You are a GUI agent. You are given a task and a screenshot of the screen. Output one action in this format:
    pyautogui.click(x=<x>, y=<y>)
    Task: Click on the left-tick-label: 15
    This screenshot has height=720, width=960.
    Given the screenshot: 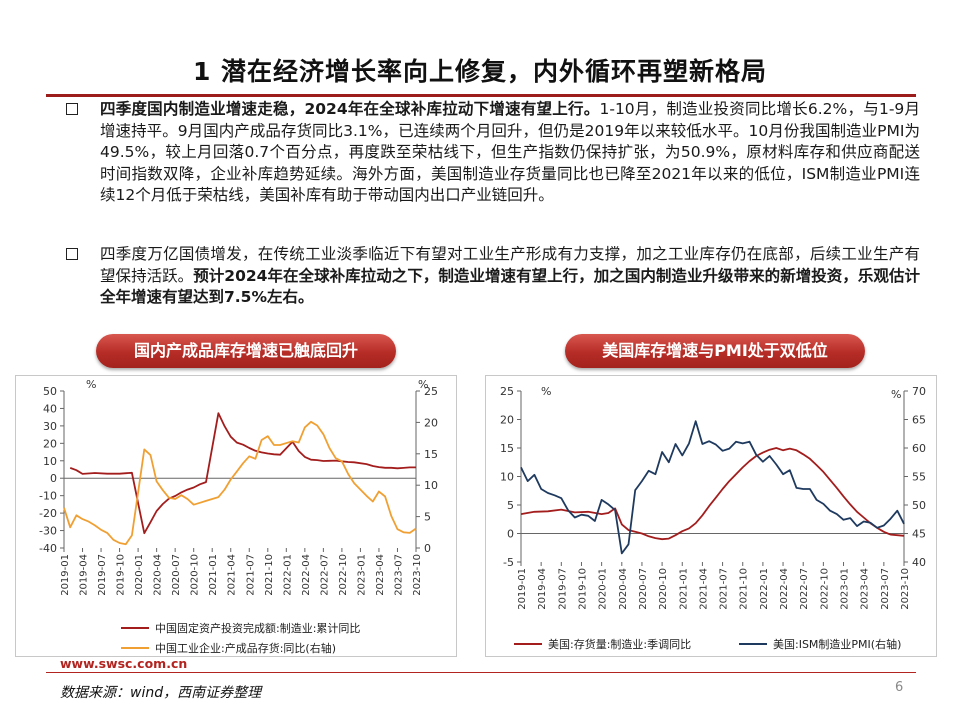 What is the action you would take?
    pyautogui.click(x=507, y=448)
    